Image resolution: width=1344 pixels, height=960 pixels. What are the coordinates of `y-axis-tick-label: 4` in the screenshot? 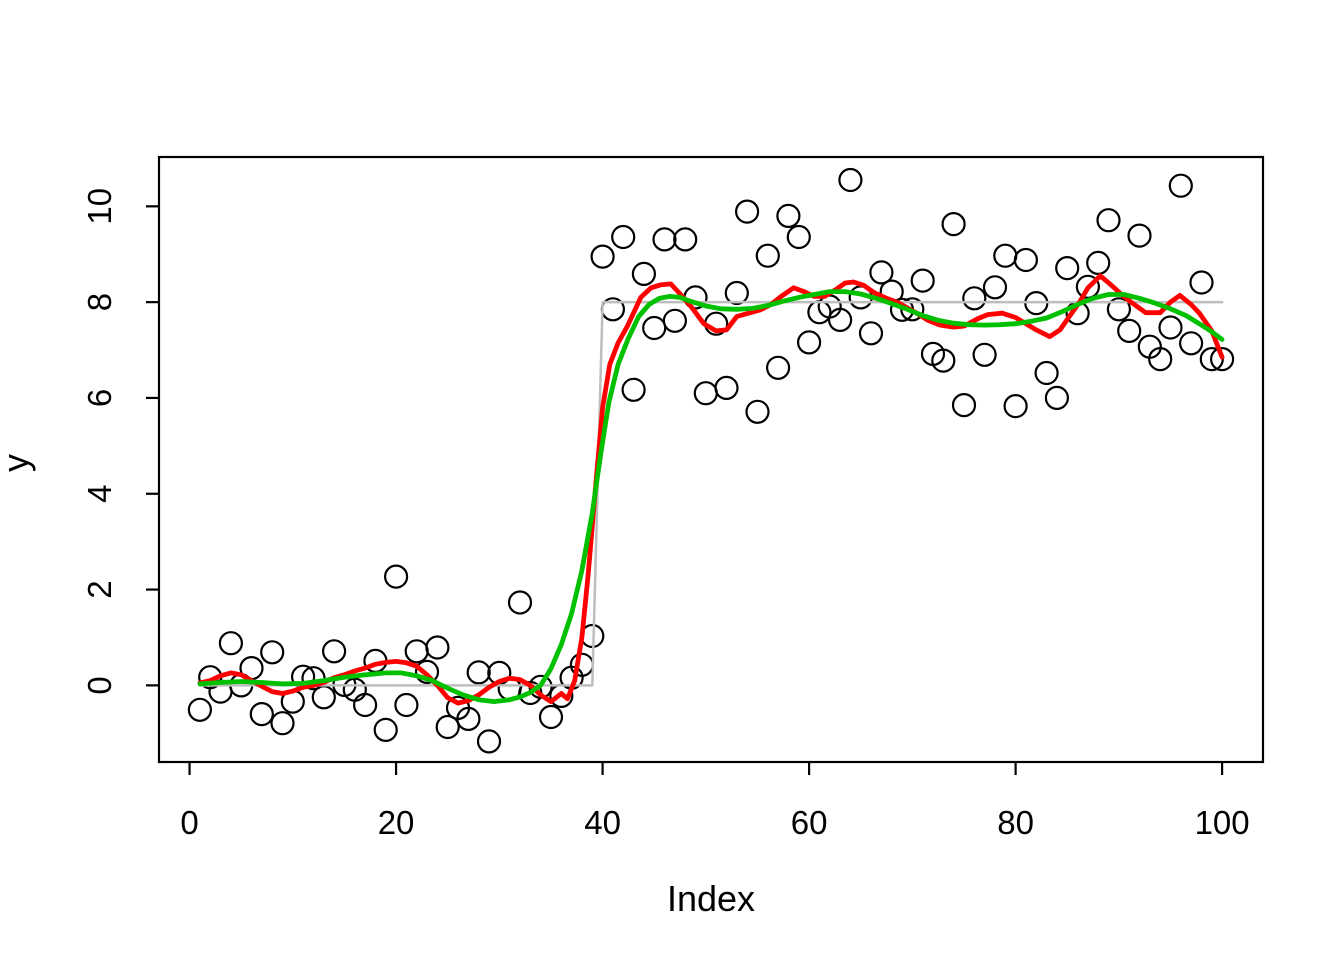 It's located at (99, 494).